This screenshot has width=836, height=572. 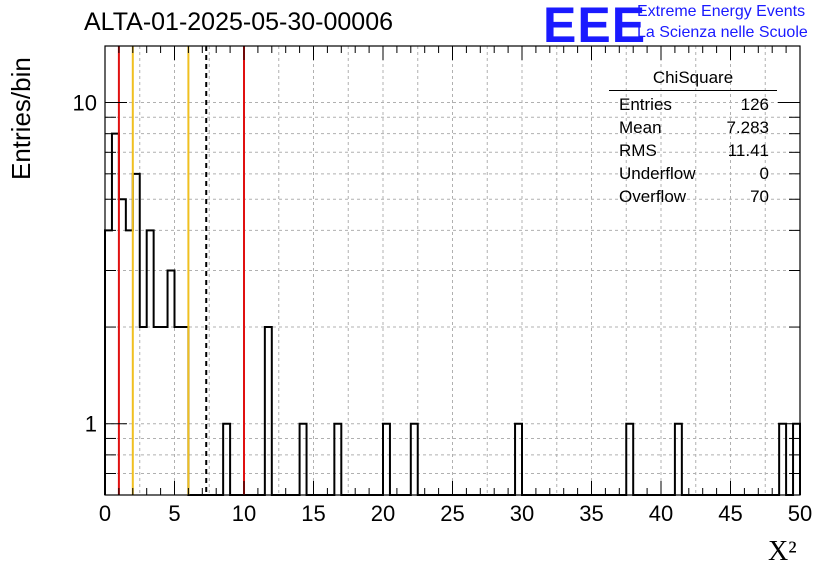 I want to click on stats-row-rms: RMS 11.41, so click(x=693, y=150).